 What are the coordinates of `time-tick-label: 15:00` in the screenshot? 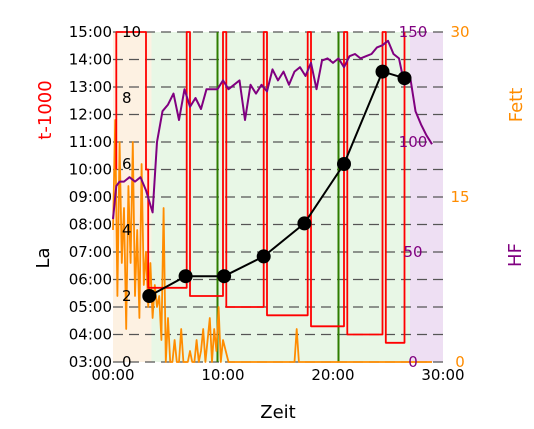 It's located at (90, 32).